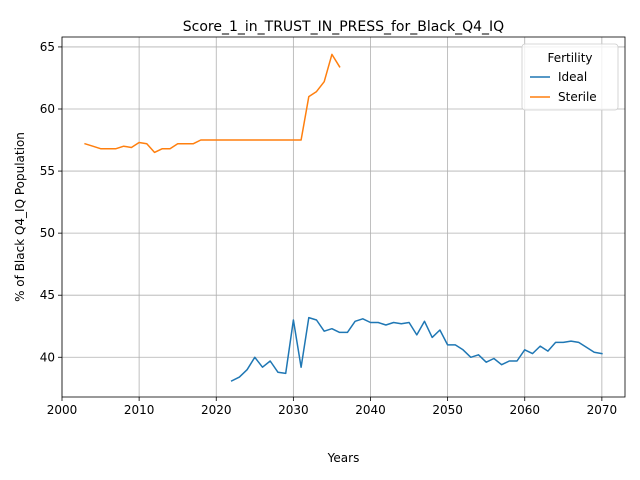 This screenshot has width=640, height=480. Describe the element at coordinates (20, 217) in the screenshot. I see `y-axis-label: % of Black Q4_IQ Population` at that location.